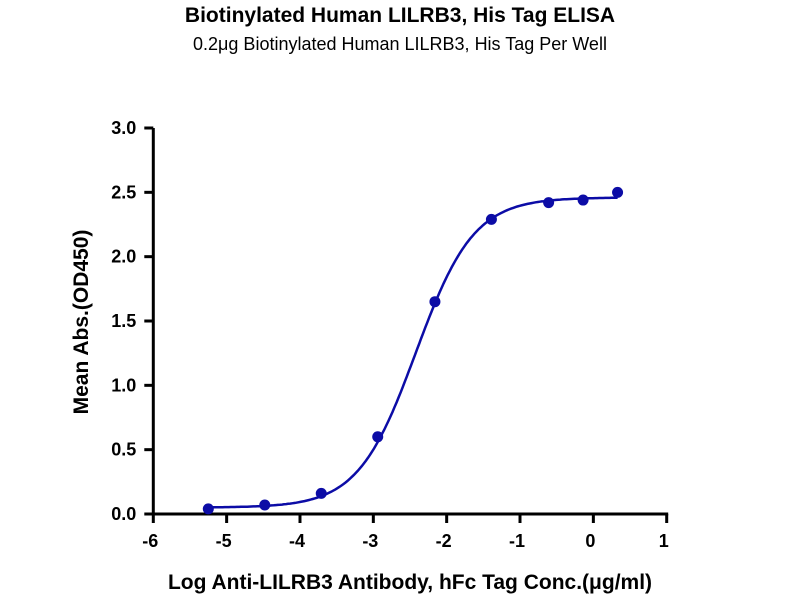  I want to click on y-tick-label: 1.0, so click(123, 385).